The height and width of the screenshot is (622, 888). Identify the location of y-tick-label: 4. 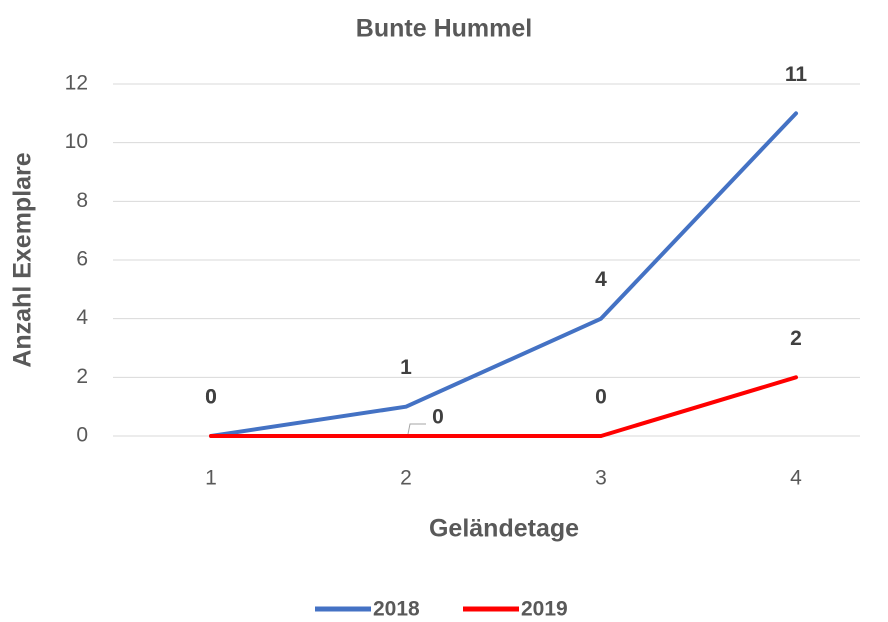
(82, 317).